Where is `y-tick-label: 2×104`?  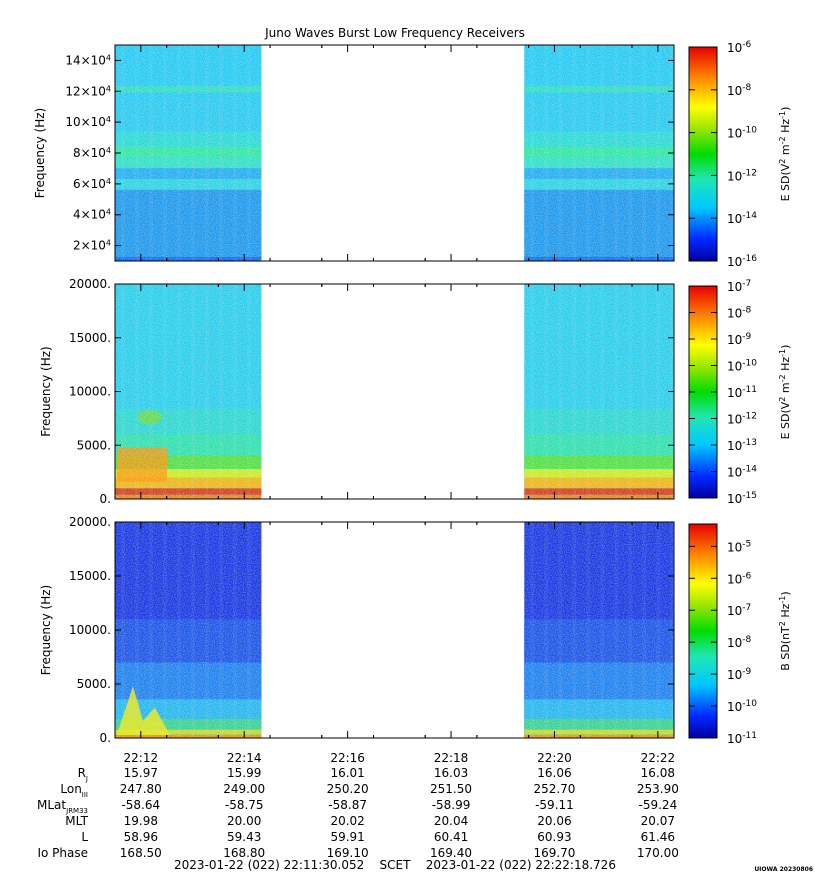
y-tick-label: 2×104 is located at coordinates (92, 245).